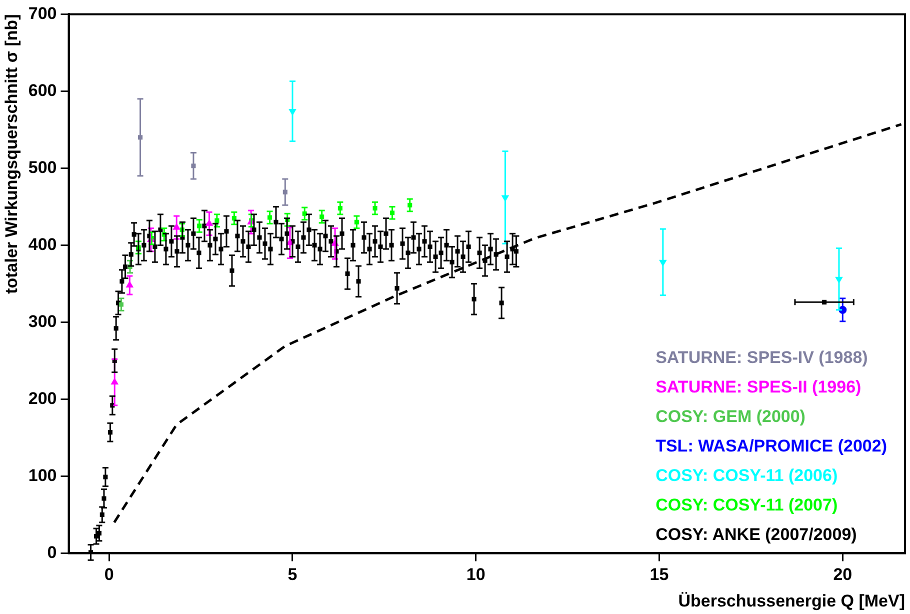  Describe the element at coordinates (842, 574) in the screenshot. I see `x-tick-label: 20` at that location.